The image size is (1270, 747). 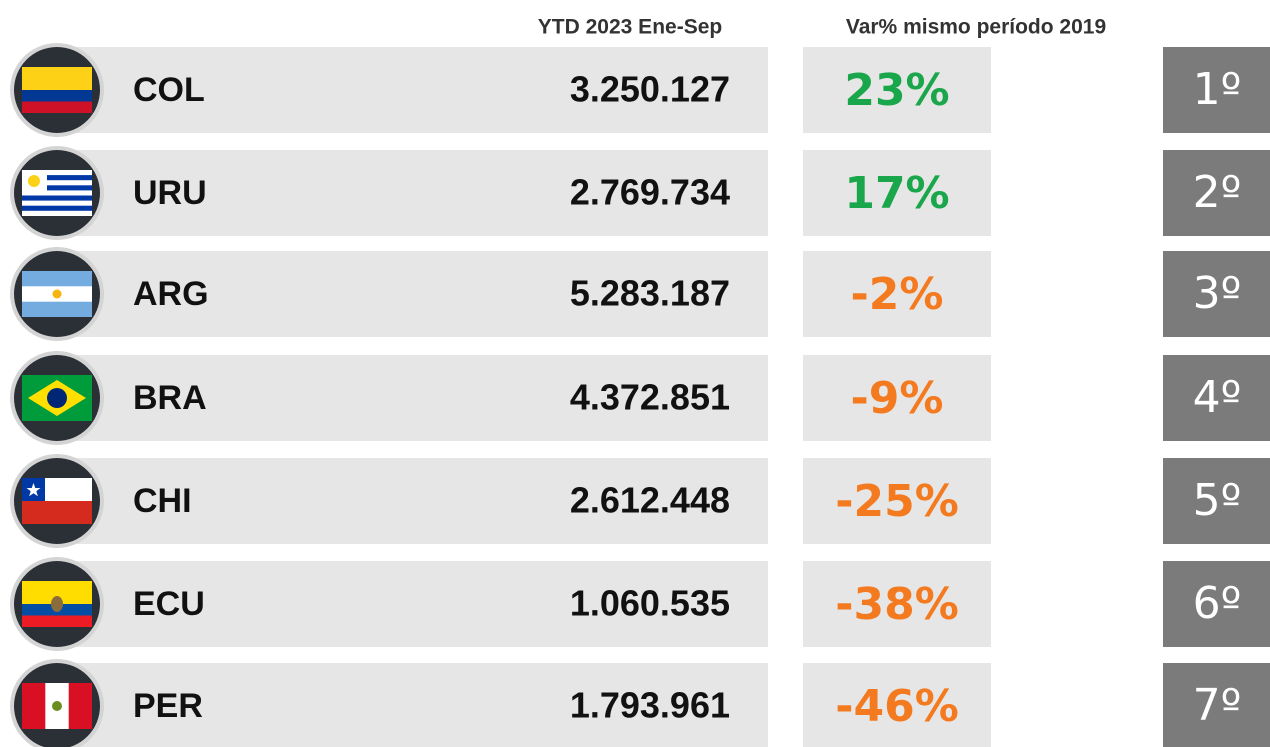 What do you see at coordinates (650, 705) in the screenshot?
I see `ytd-value: 1.793.961` at bounding box center [650, 705].